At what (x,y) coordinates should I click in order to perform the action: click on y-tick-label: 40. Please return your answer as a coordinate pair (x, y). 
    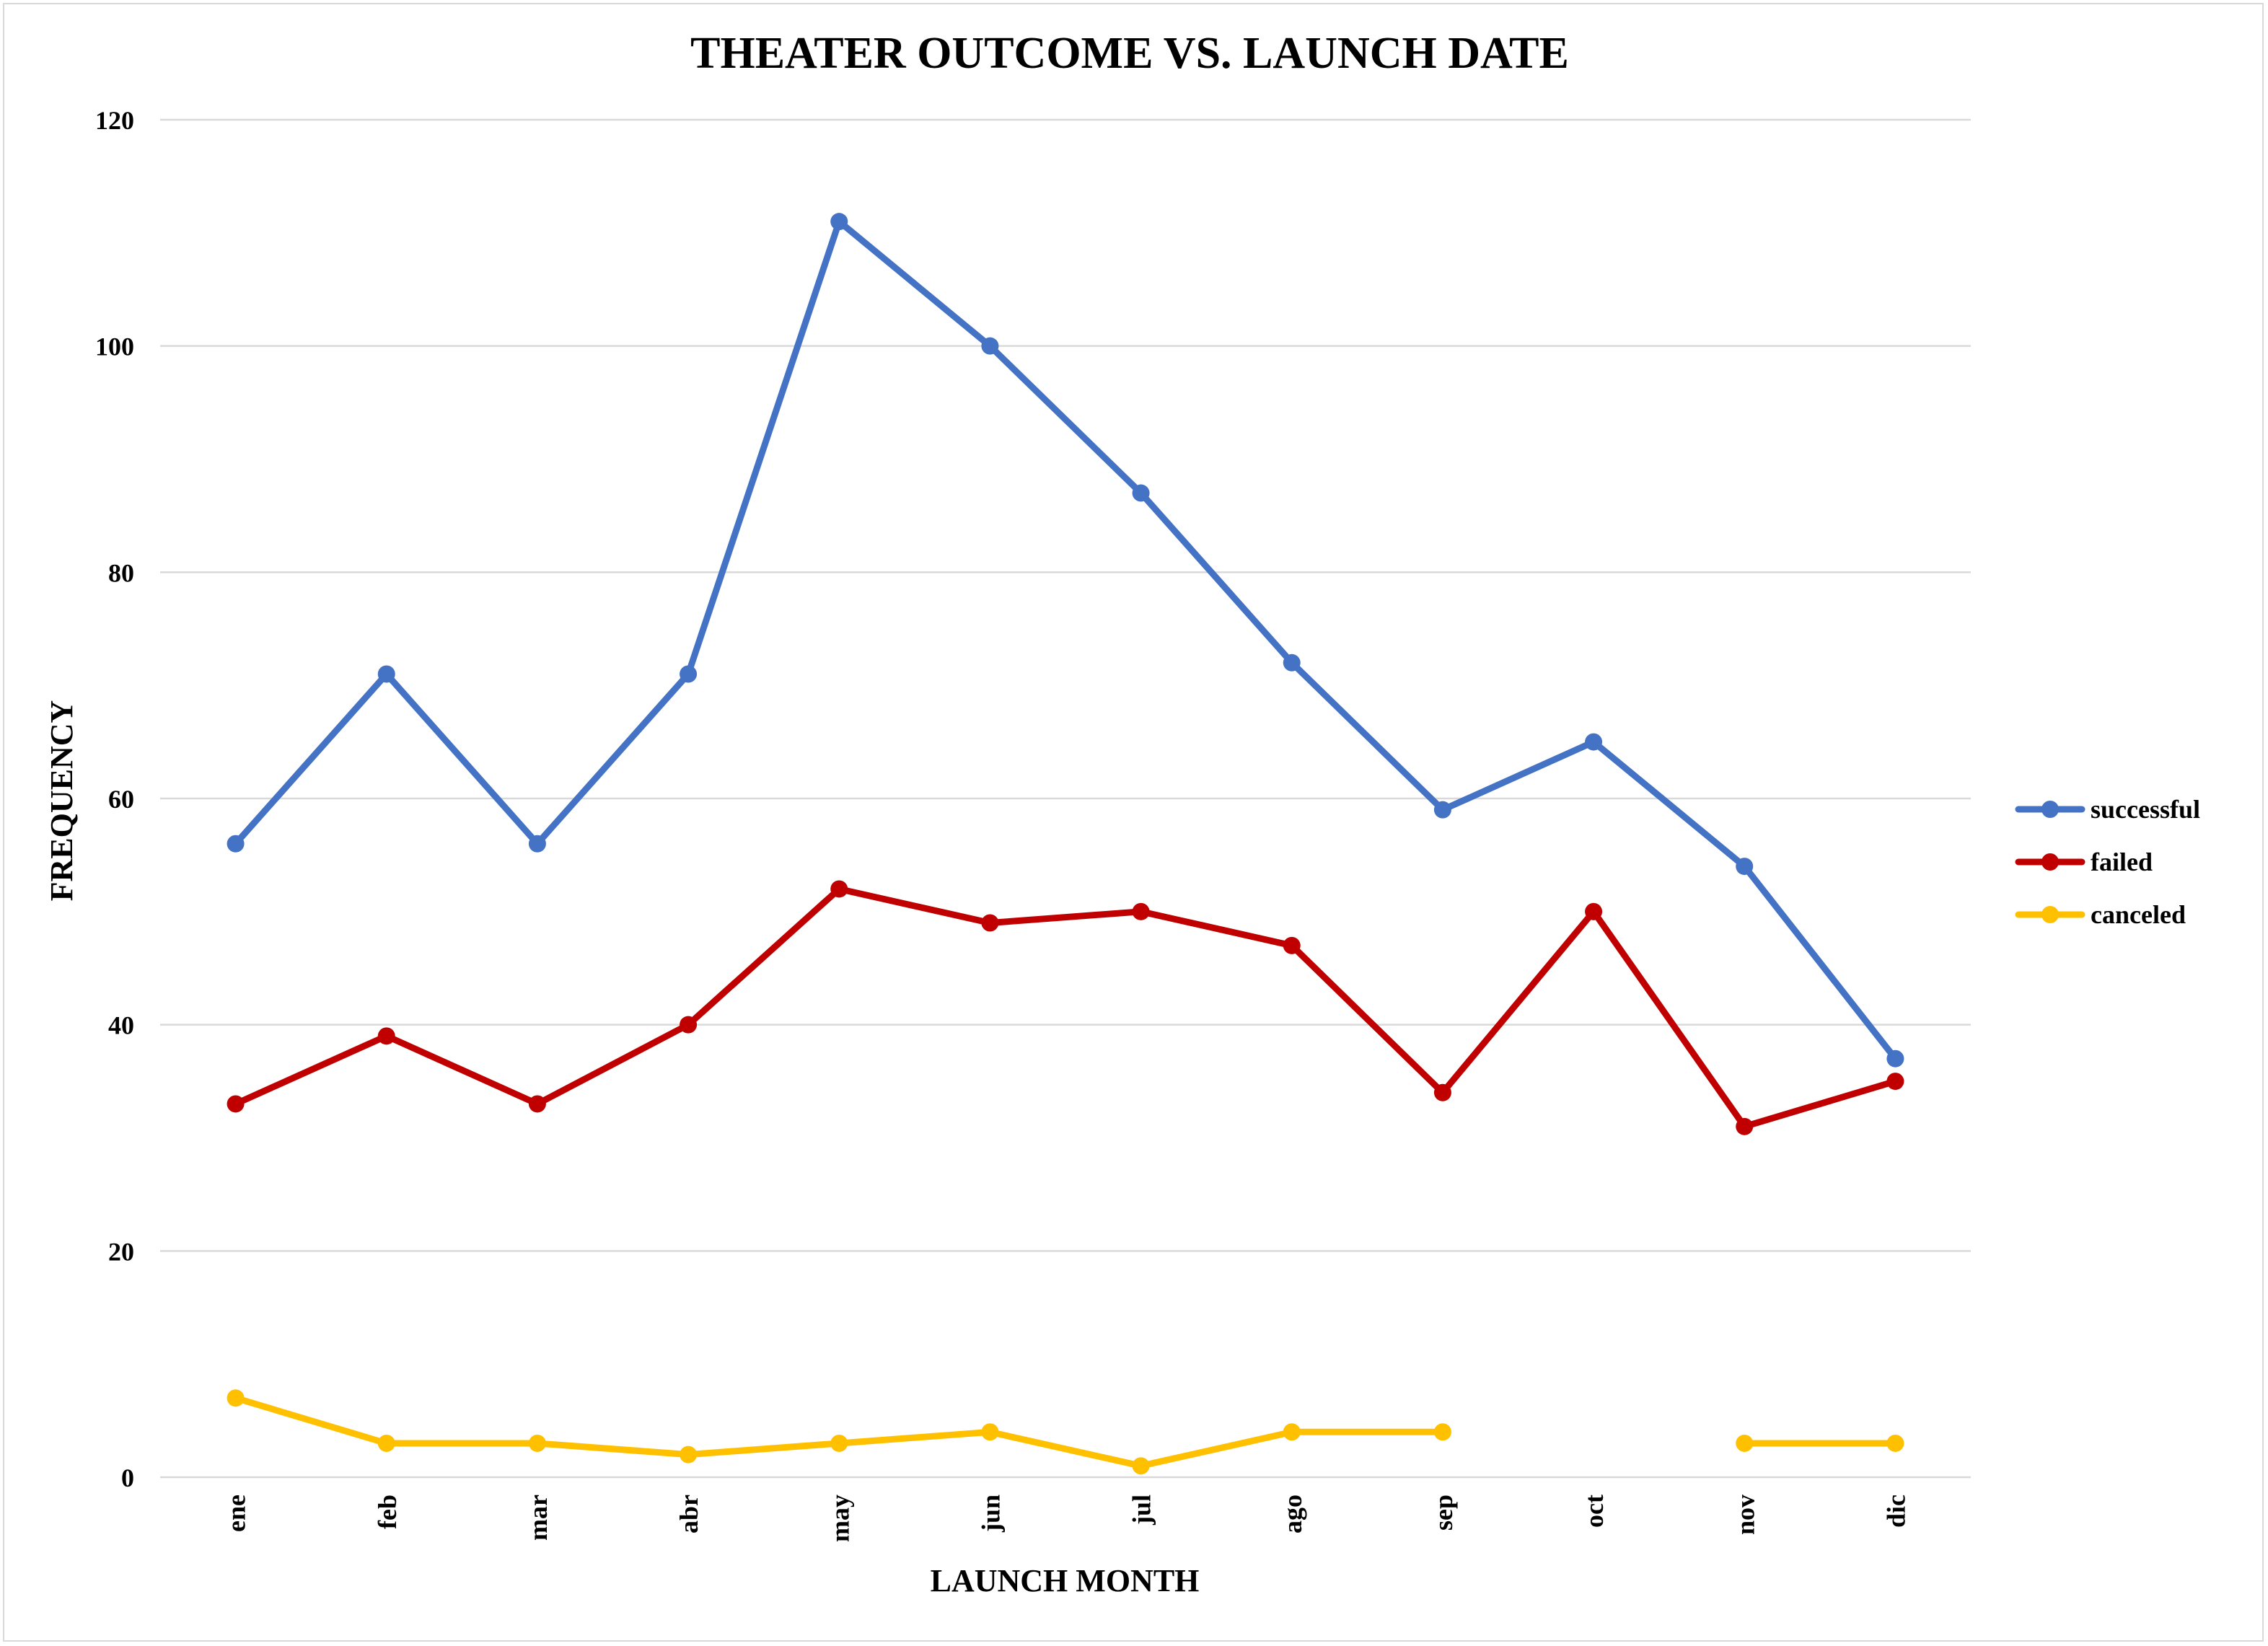
    Looking at the image, I should click on (121, 1025).